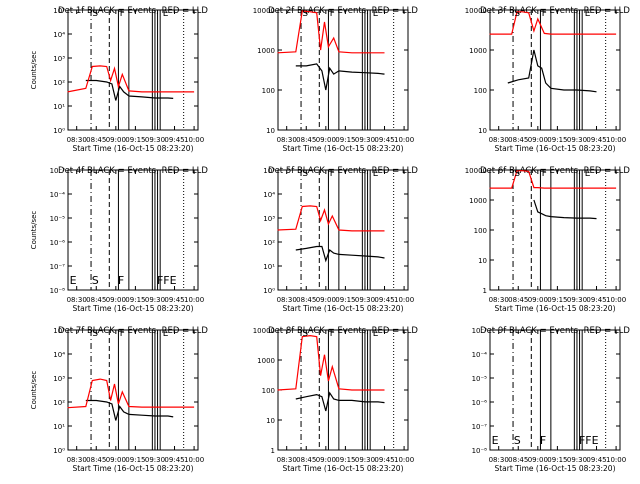 This screenshot has height=484, width=640. Describe the element at coordinates (270, 421) in the screenshot. I see `y-tick-label: 10` at that location.